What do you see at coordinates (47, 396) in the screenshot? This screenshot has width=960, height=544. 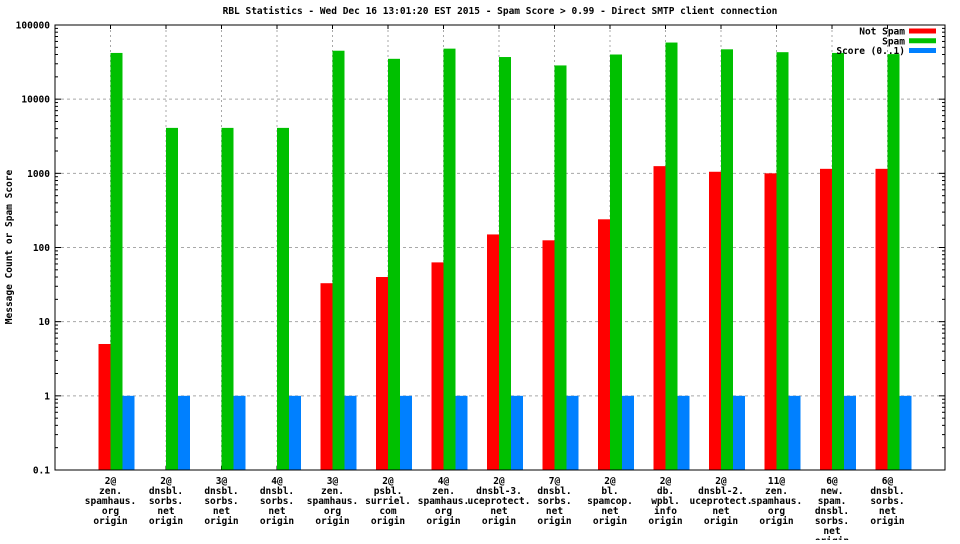 I see `y-tick-label: 1` at bounding box center [47, 396].